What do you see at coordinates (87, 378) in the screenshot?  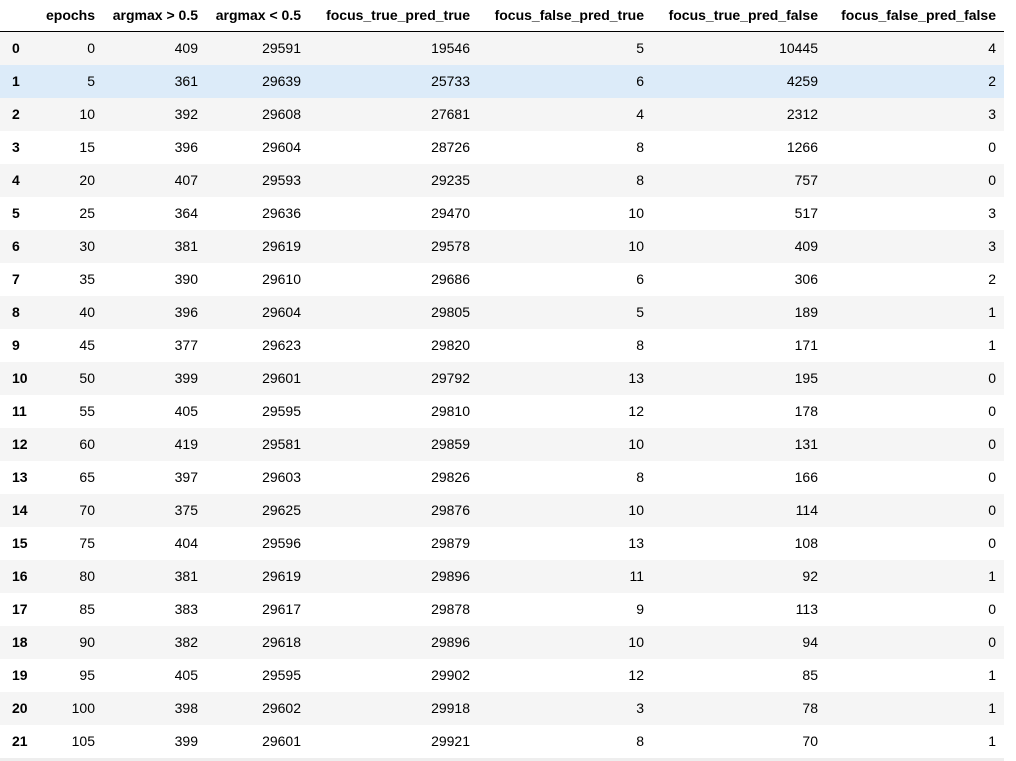 I see `table-cell: 50` at bounding box center [87, 378].